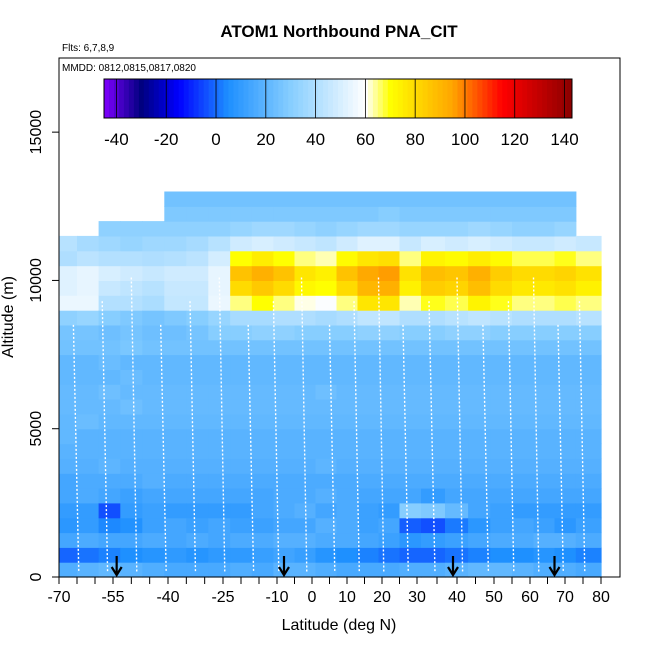 The width and height of the screenshot is (650, 655). Describe the element at coordinates (339, 31) in the screenshot. I see `chart-title: ATOM1 Northbound PNA_CIT` at that location.